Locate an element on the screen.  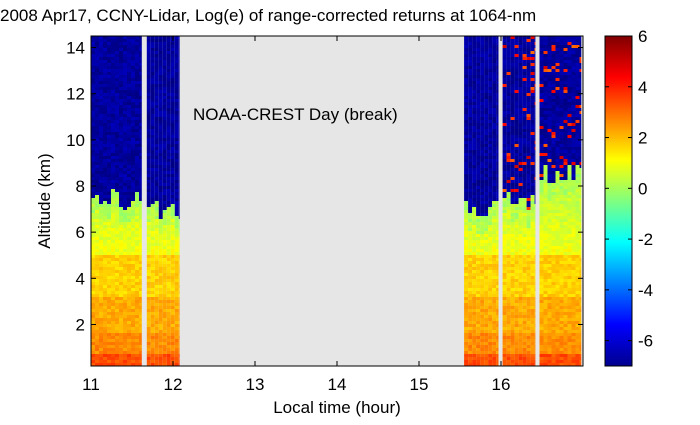
y-tick-label: 8 is located at coordinates (80, 186).